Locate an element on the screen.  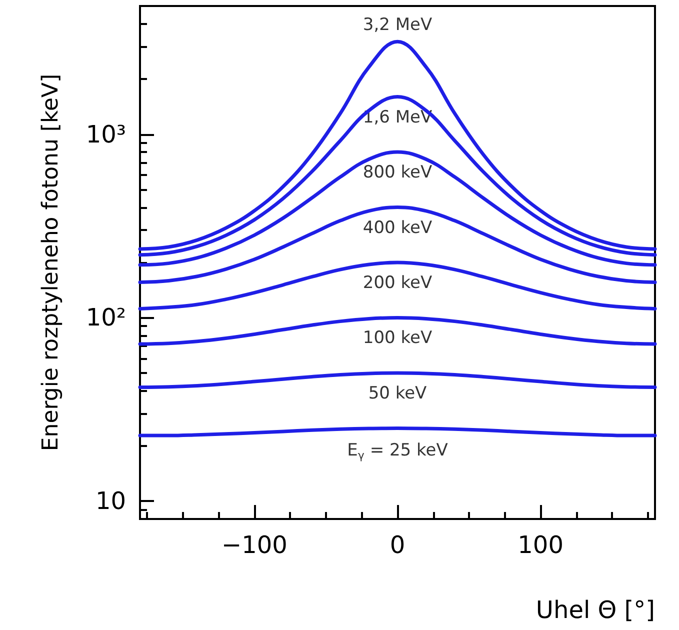
x-tick-label: 0 is located at coordinates (398, 545).